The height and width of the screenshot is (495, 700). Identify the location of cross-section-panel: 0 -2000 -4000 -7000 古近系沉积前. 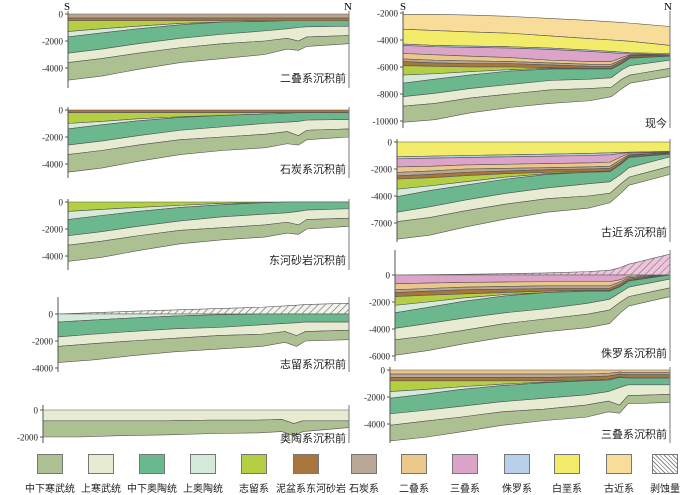
(521, 190).